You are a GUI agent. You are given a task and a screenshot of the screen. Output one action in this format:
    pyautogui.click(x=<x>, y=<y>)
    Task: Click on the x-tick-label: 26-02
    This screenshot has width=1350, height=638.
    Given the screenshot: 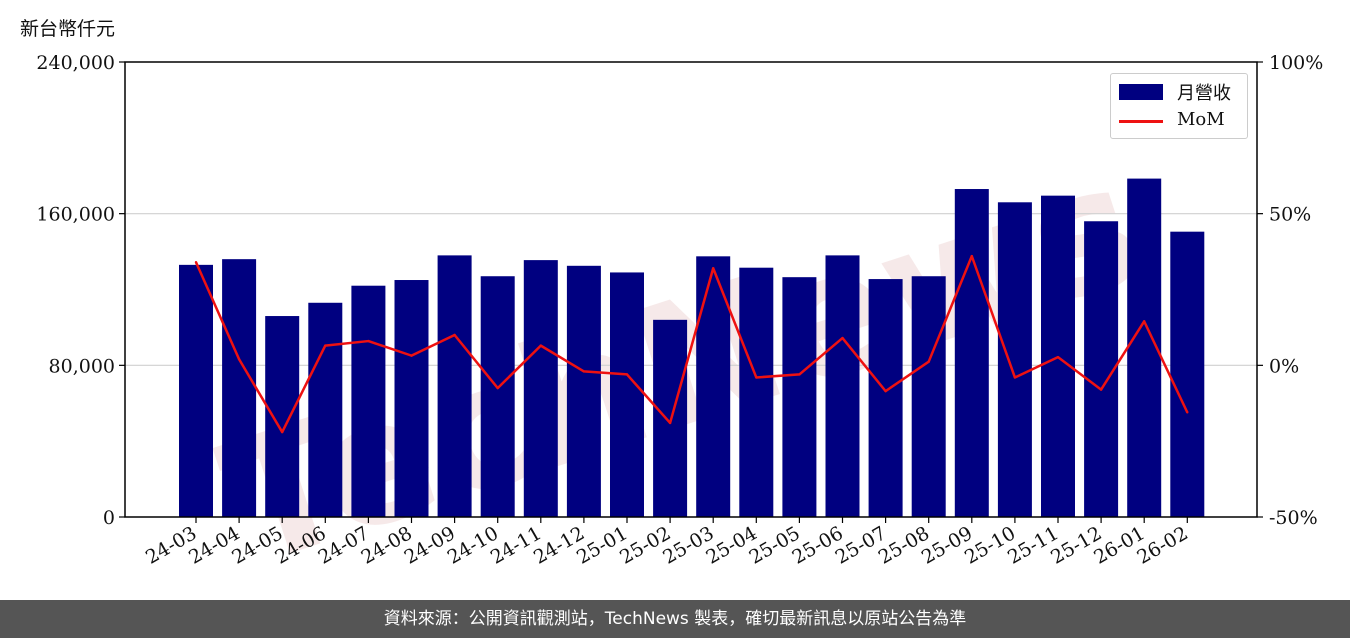 What is the action you would take?
    pyautogui.click(x=1162, y=545)
    